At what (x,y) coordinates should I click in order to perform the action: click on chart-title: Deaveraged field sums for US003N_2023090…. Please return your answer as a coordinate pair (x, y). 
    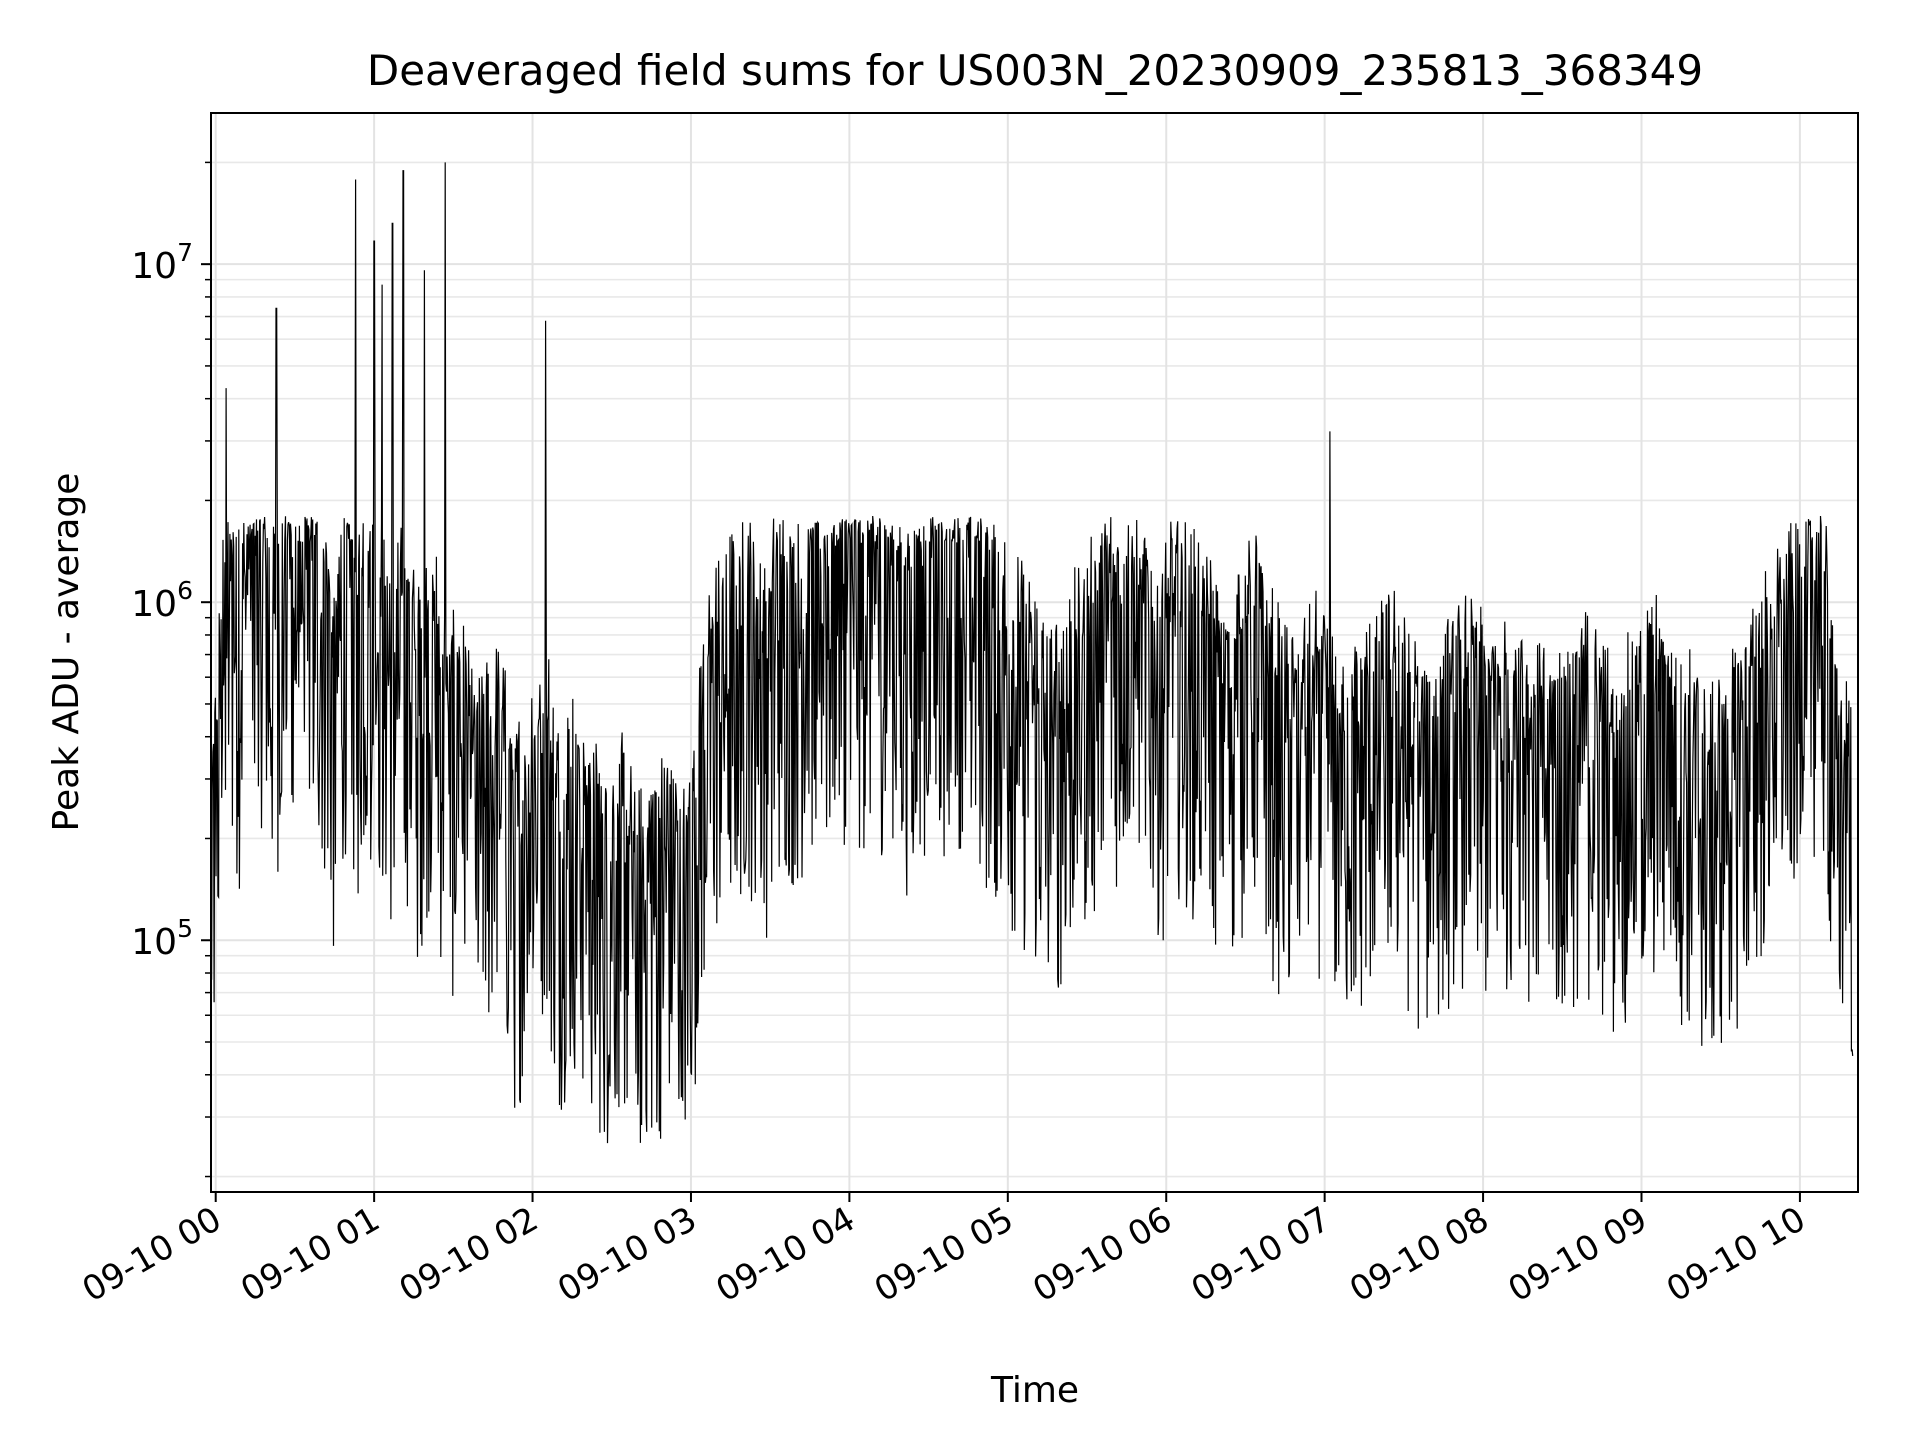
    Looking at the image, I should click on (1035, 70).